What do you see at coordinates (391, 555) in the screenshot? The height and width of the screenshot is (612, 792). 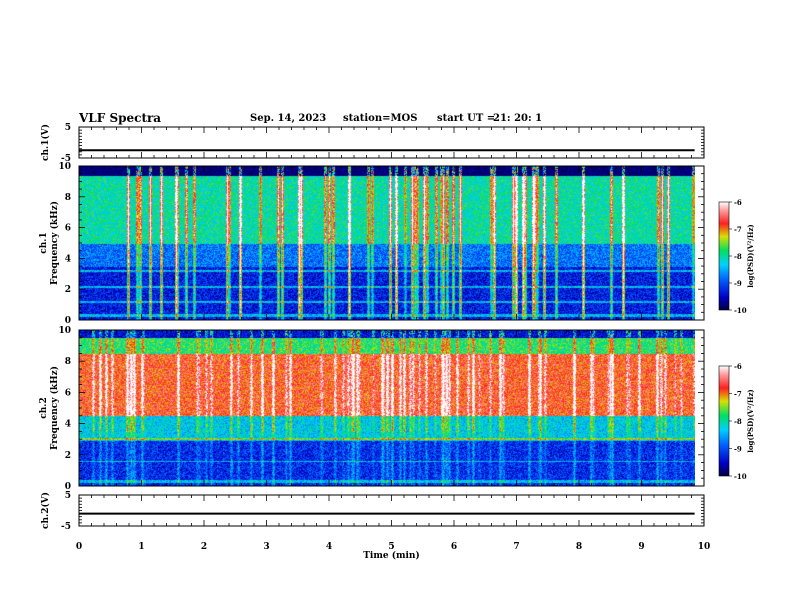 I see `x-axis-label: Time (min)` at bounding box center [391, 555].